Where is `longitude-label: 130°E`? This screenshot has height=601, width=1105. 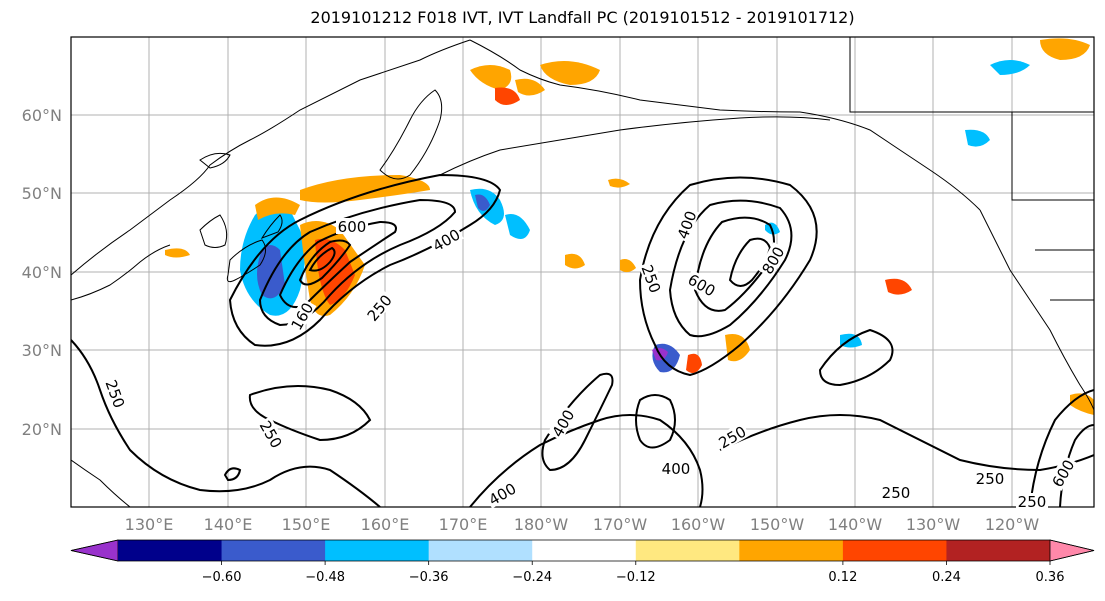
longitude-label: 130°E is located at coordinates (149, 524).